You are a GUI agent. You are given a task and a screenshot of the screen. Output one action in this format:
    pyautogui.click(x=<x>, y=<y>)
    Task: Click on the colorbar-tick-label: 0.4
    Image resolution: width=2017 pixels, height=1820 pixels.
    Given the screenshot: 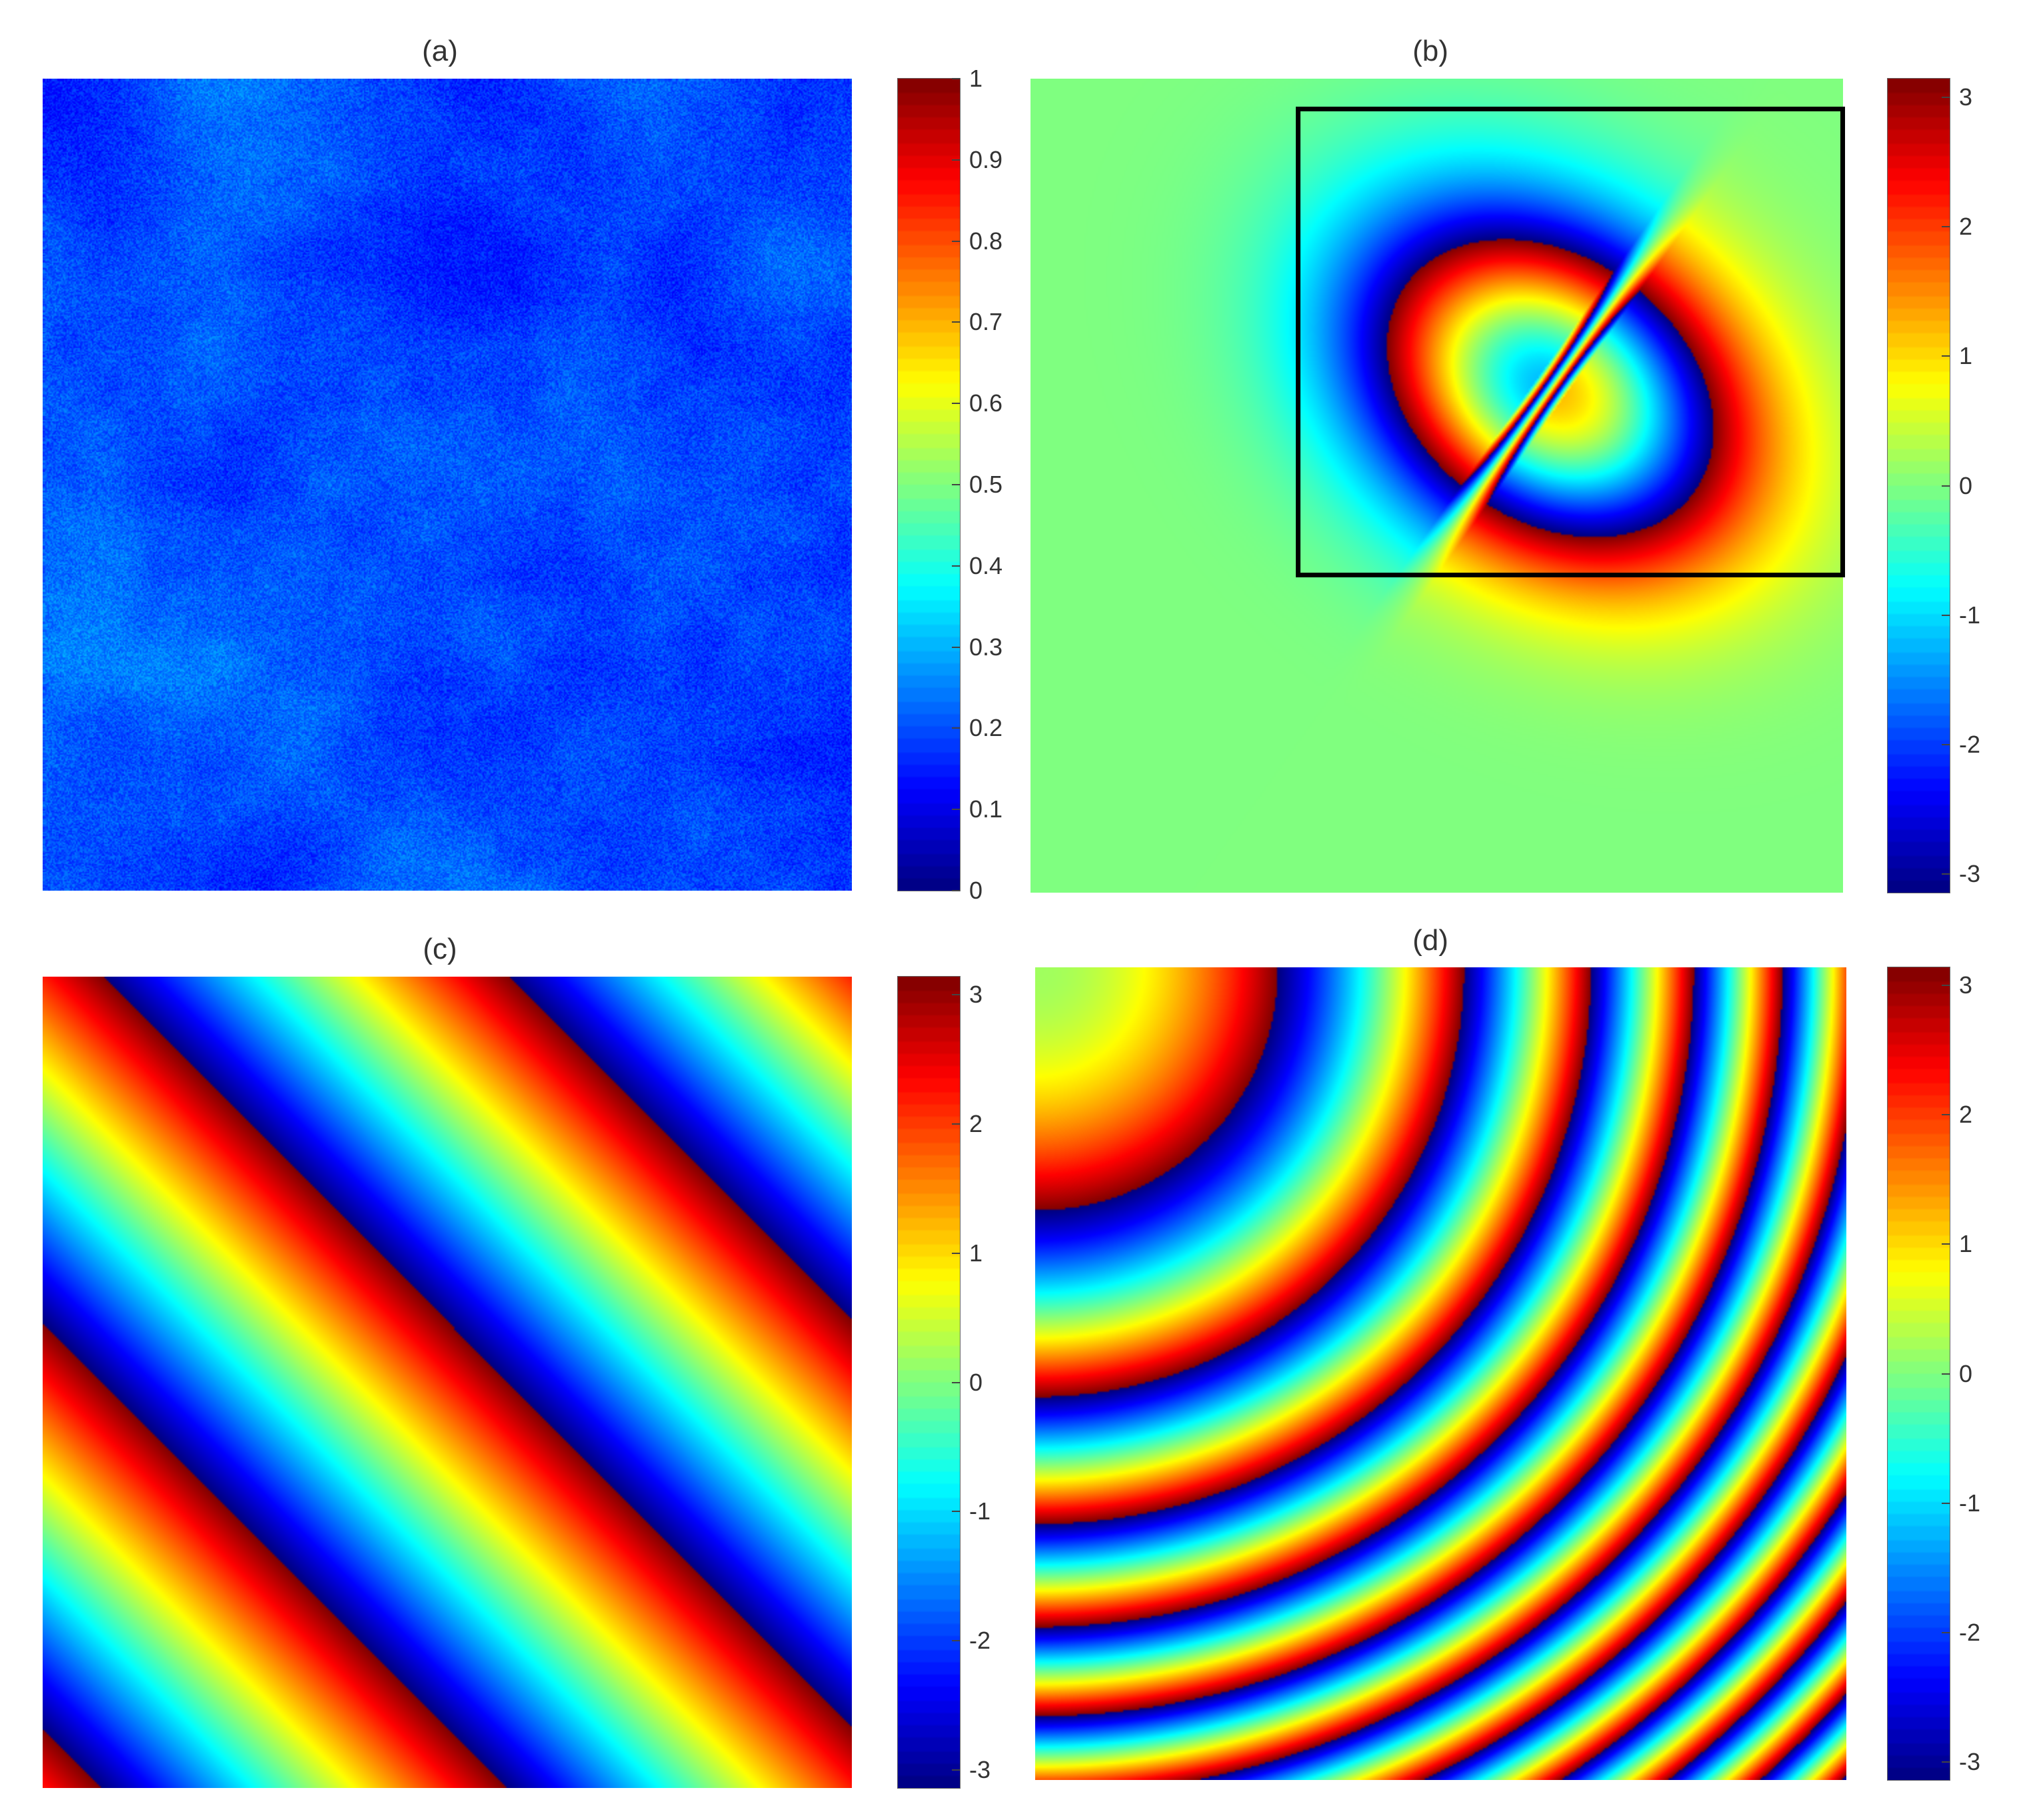 What is the action you would take?
    pyautogui.click(x=986, y=565)
    